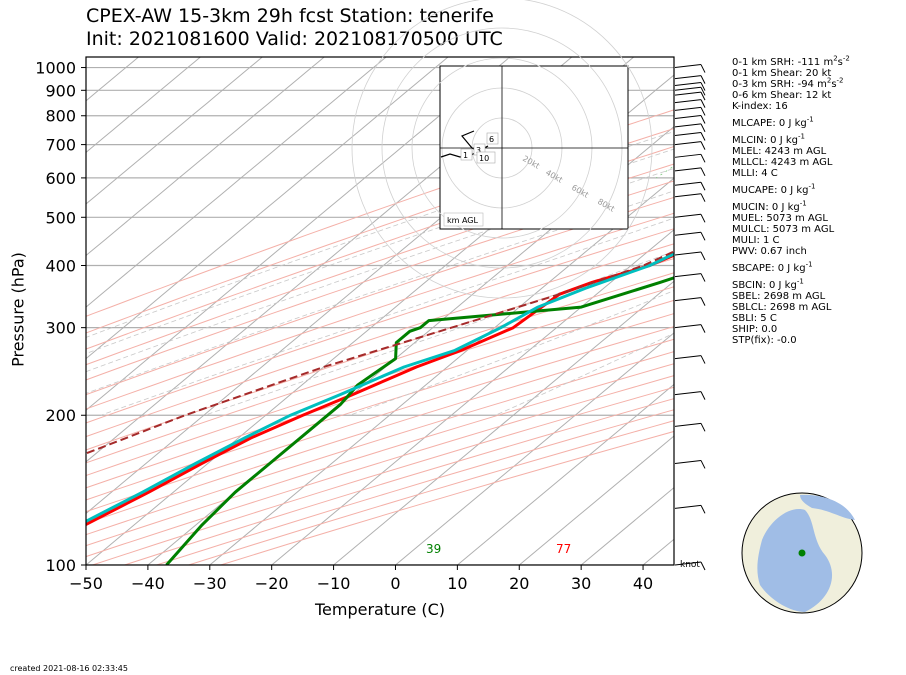  I want to click on param-line: K-index: 16, so click(760, 106).